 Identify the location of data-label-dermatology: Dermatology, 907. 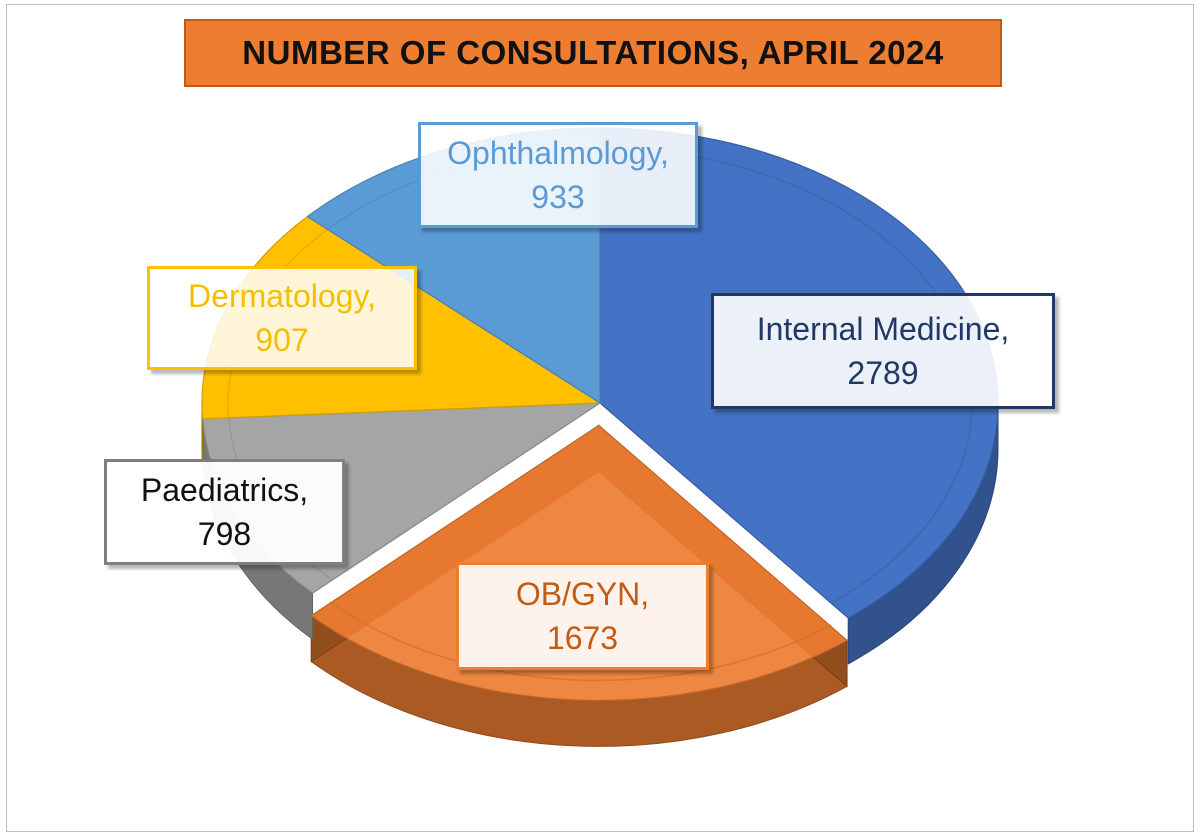
(282, 318).